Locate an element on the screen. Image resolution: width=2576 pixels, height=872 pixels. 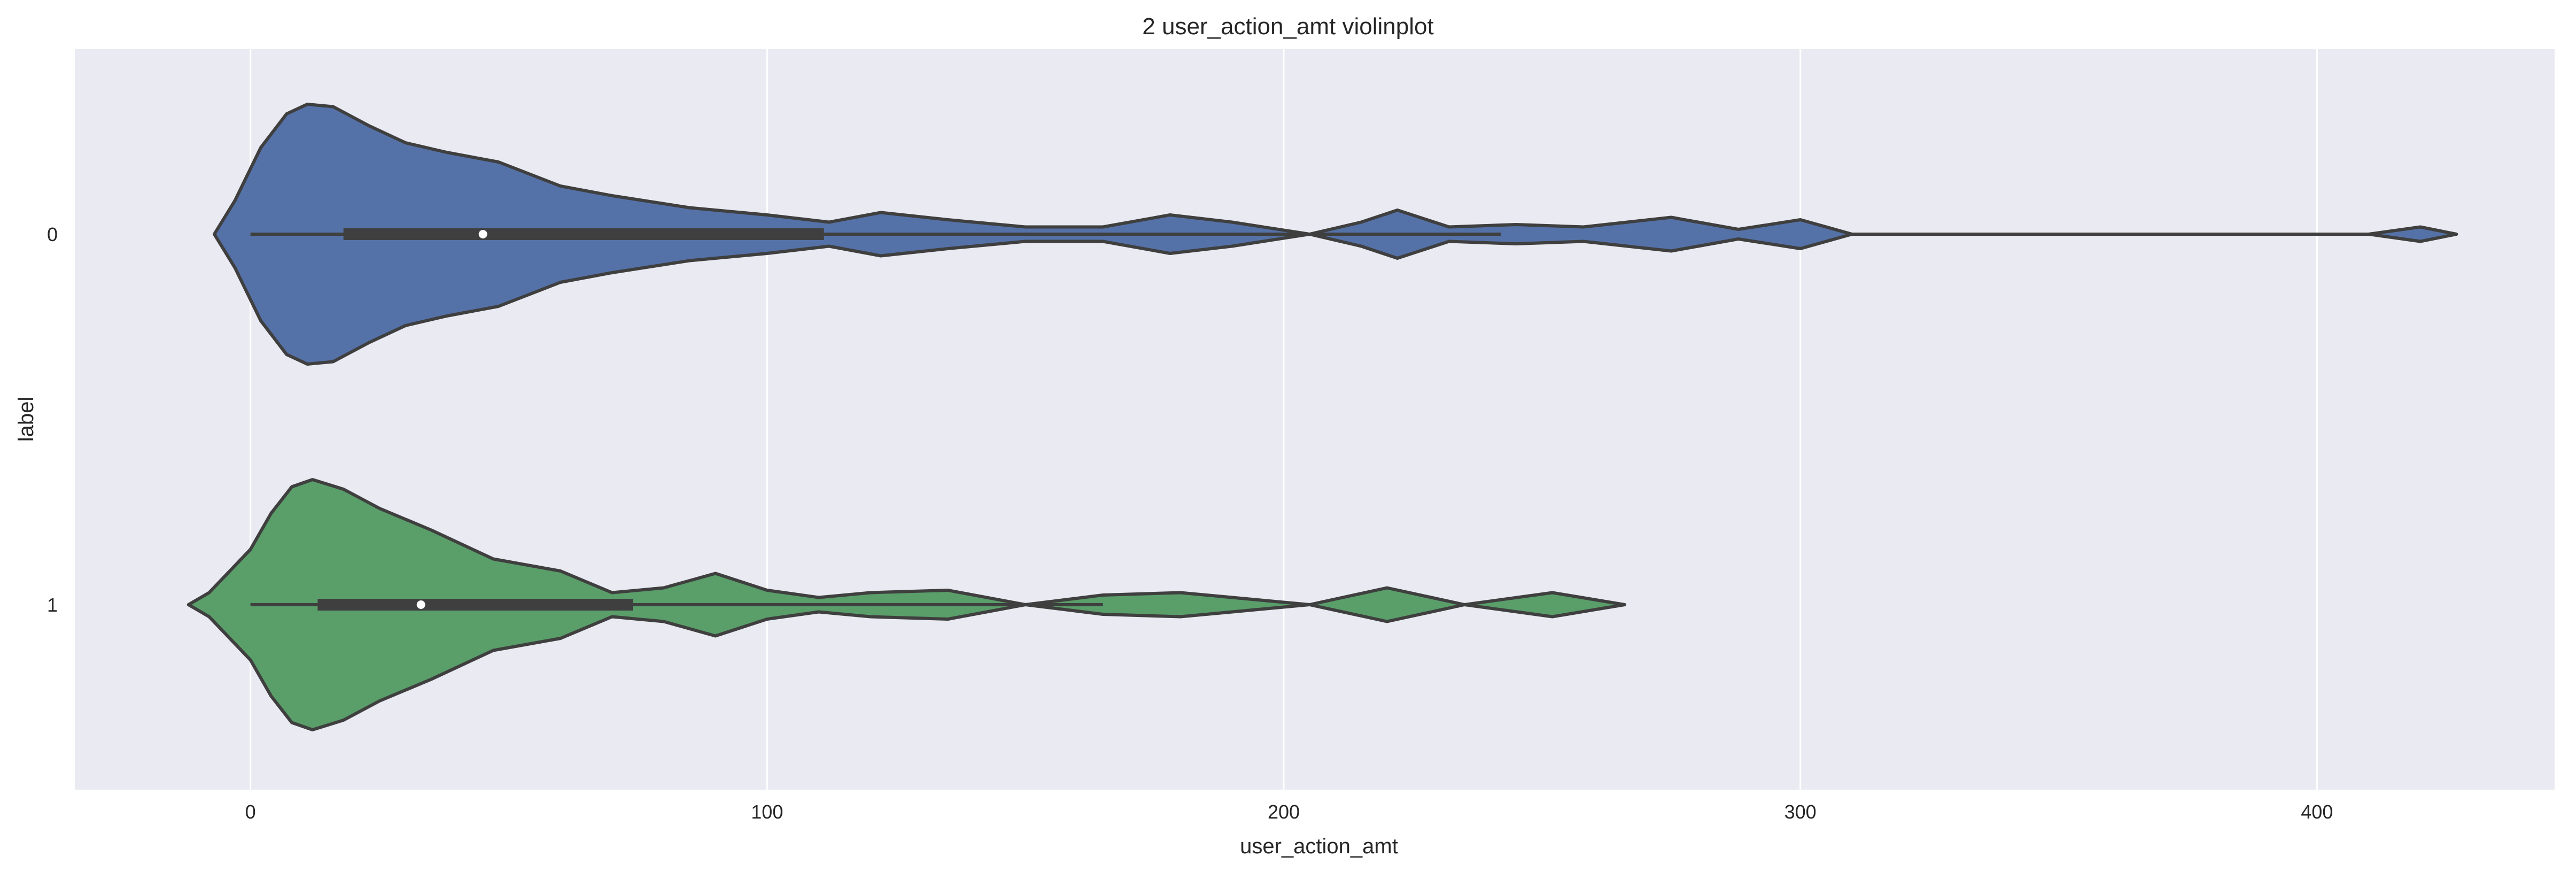
y-tick-labels: 01 is located at coordinates (52, 419).